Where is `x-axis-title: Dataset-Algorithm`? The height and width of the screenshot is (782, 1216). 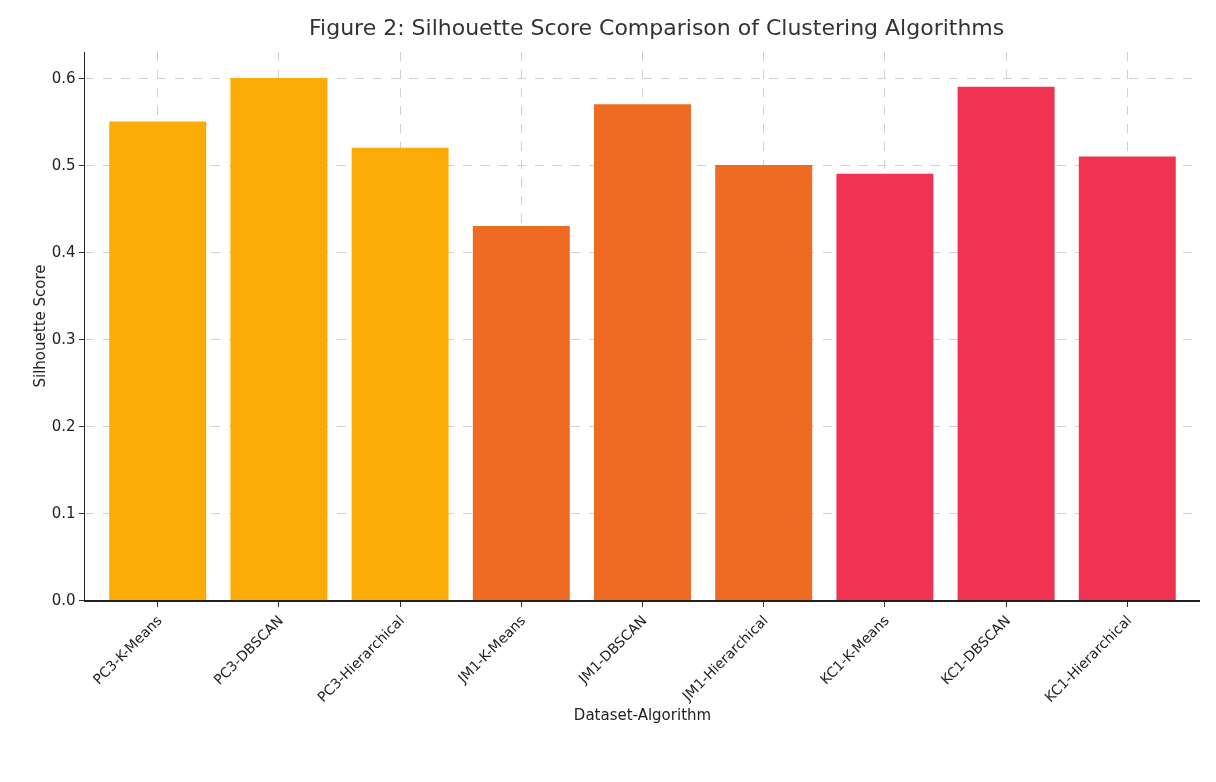 x-axis-title: Dataset-Algorithm is located at coordinates (642, 715).